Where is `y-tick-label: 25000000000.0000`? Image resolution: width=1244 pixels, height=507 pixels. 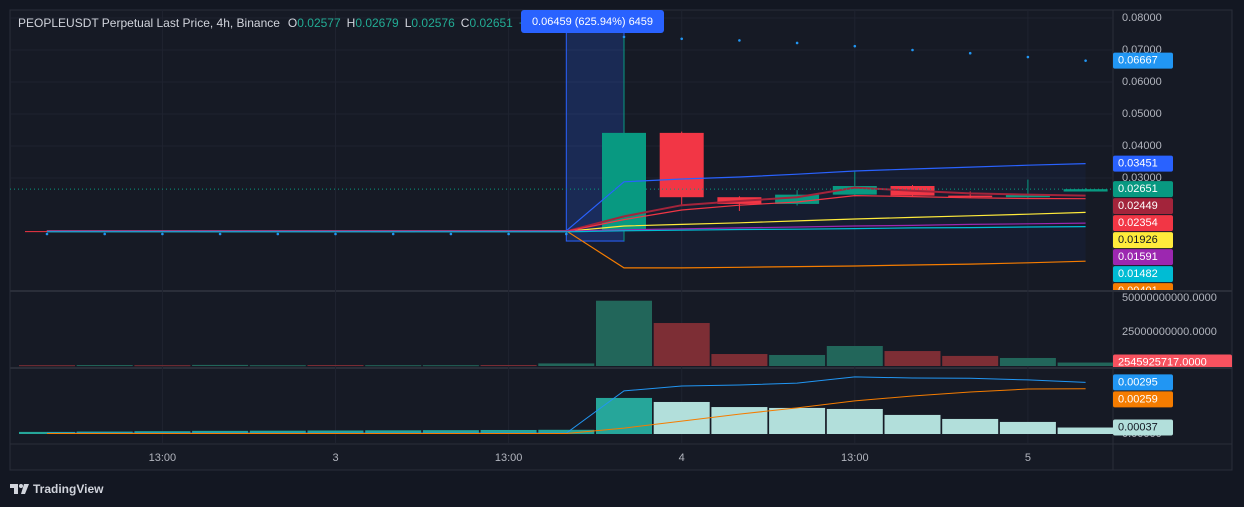
y-tick-label: 25000000000.0000 is located at coordinates (1169, 332).